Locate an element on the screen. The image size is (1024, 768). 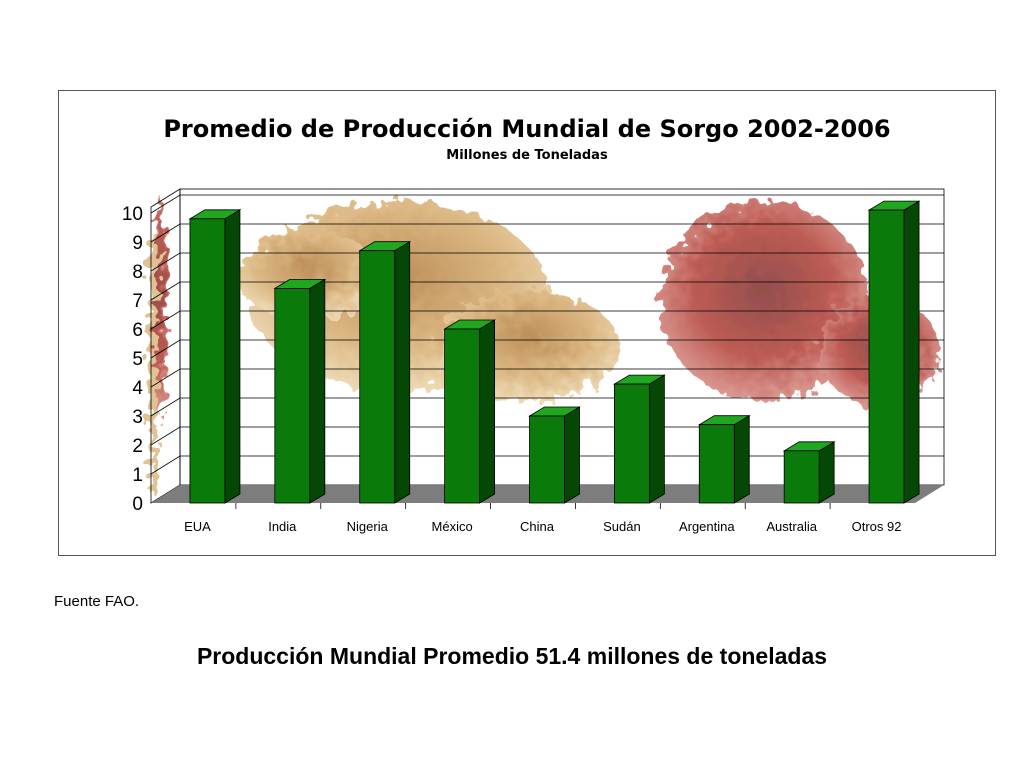
y-tick-label: 7 is located at coordinates (137, 301).